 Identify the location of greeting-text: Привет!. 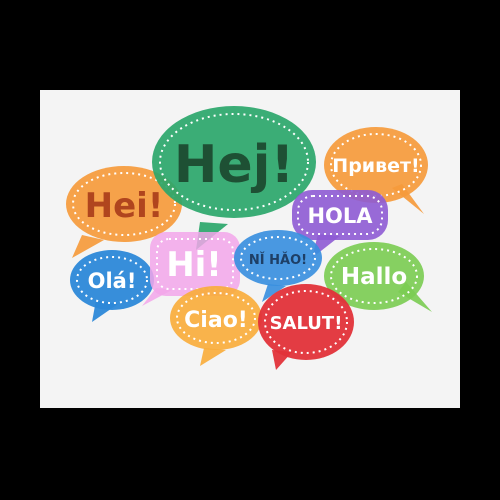
(375, 166).